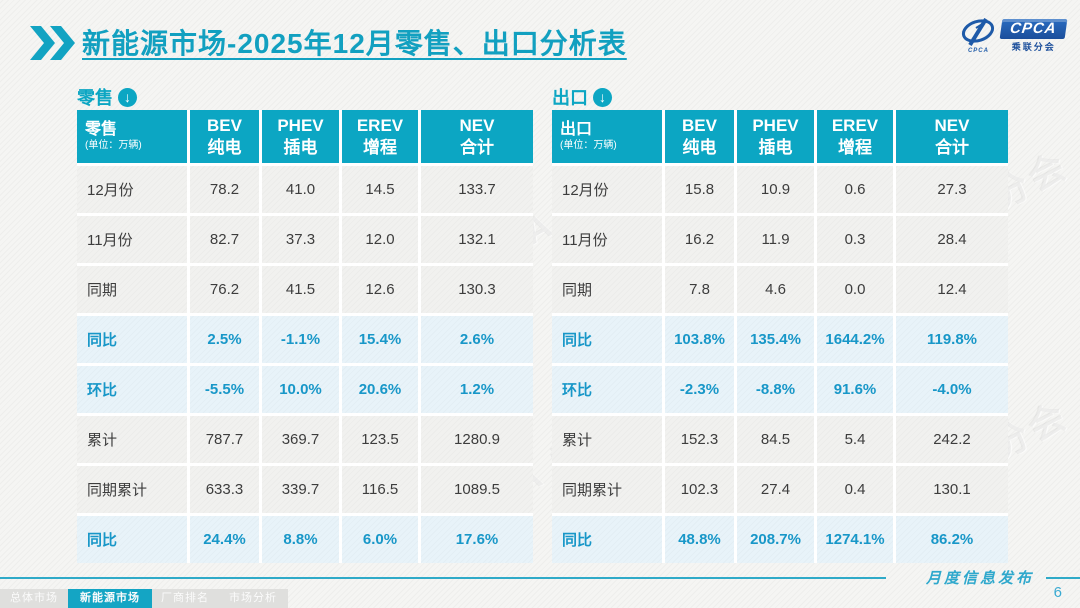 Image resolution: width=1080 pixels, height=608 pixels. Describe the element at coordinates (110, 598) in the screenshot. I see `tab-nev-market: 新能源市场` at that location.